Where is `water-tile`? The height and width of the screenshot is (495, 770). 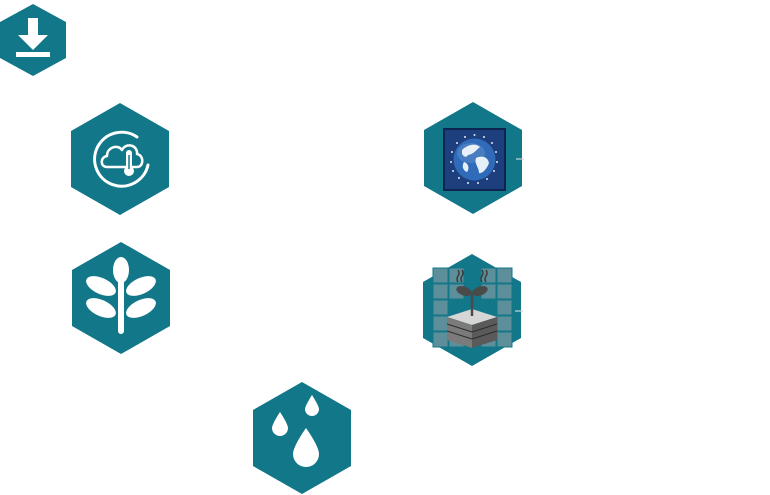
water-tile is located at coordinates (302, 438).